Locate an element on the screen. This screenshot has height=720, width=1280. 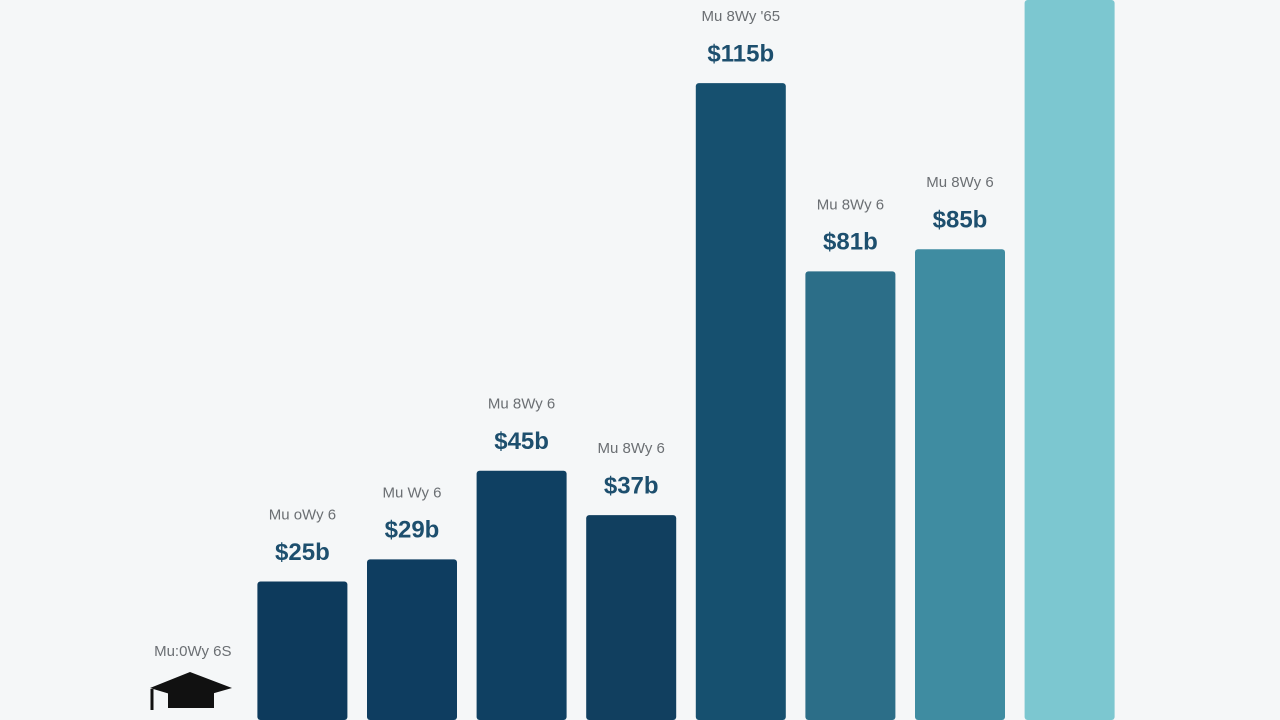
value-label: $37b is located at coordinates (631, 485).